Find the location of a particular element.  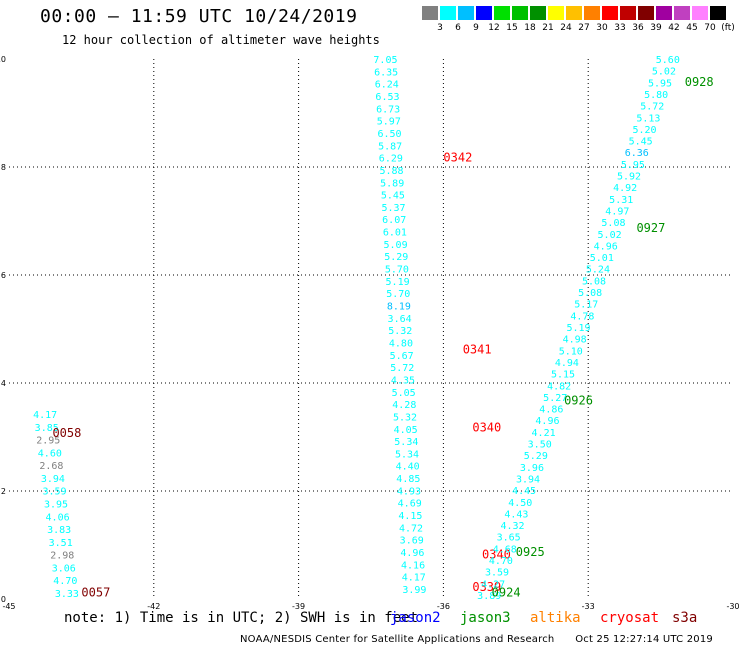

y-tick-label: 6 is located at coordinates (3, 275).